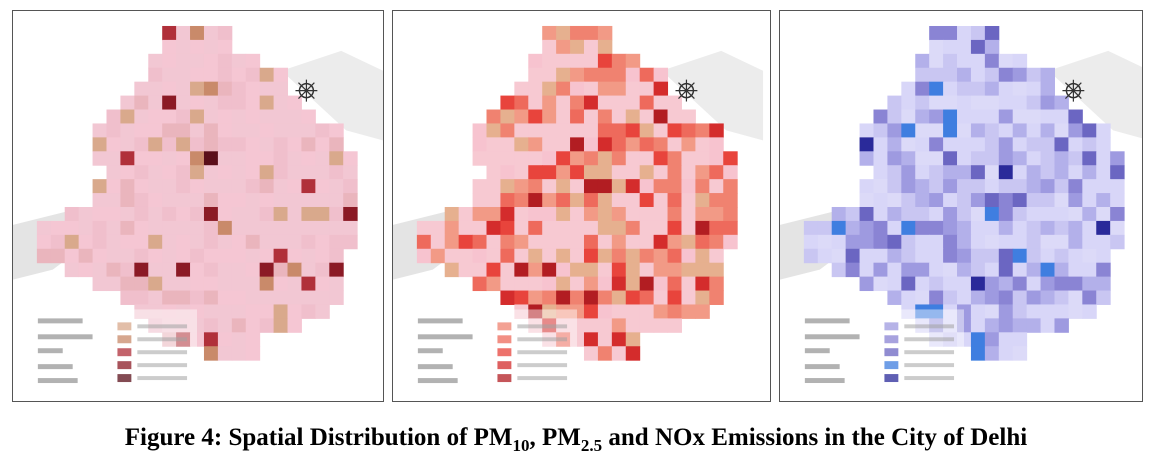 The image size is (1152, 463). I want to click on legend-swatch, so click(504, 378).